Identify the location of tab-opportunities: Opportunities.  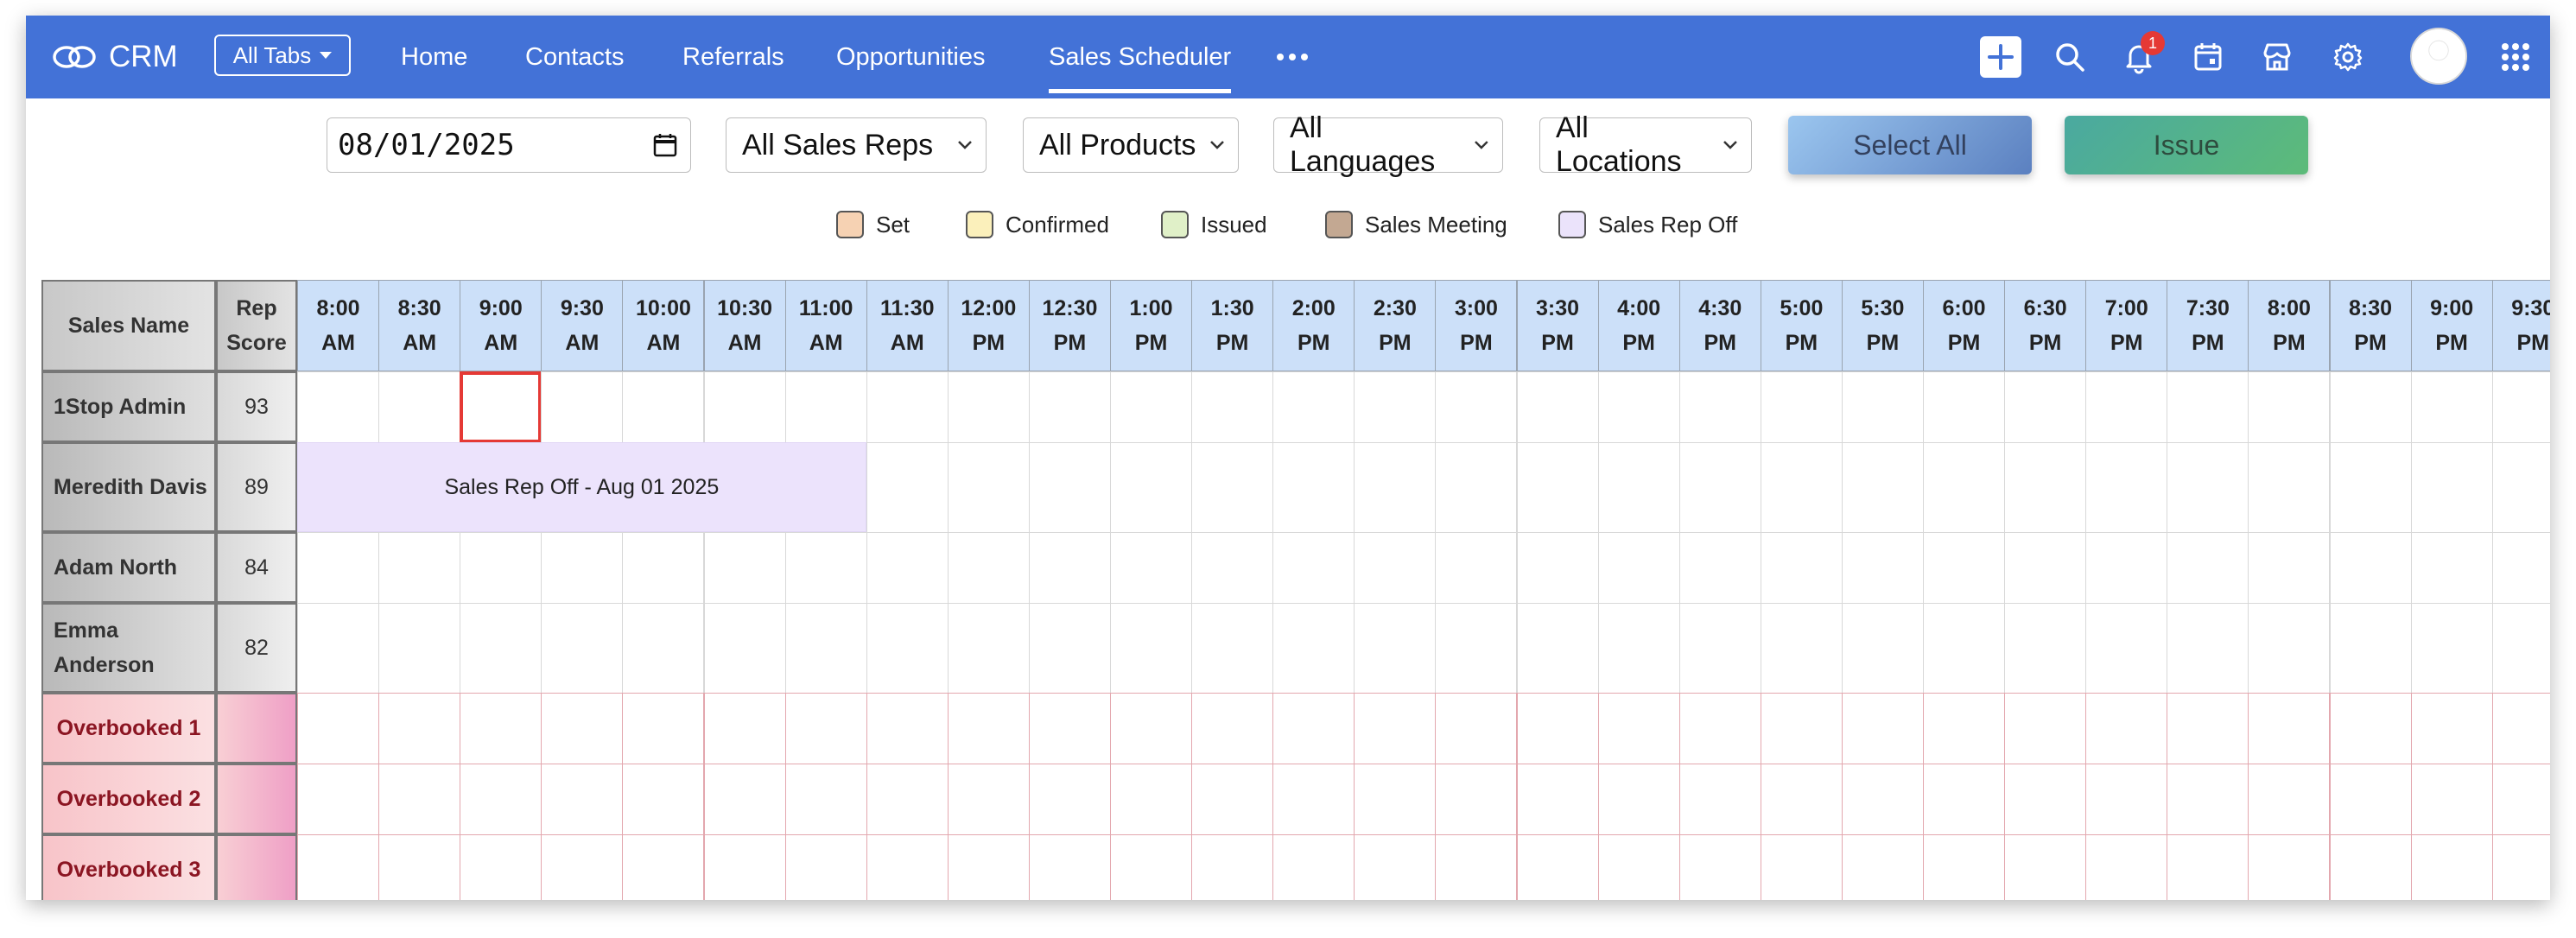
(911, 57).